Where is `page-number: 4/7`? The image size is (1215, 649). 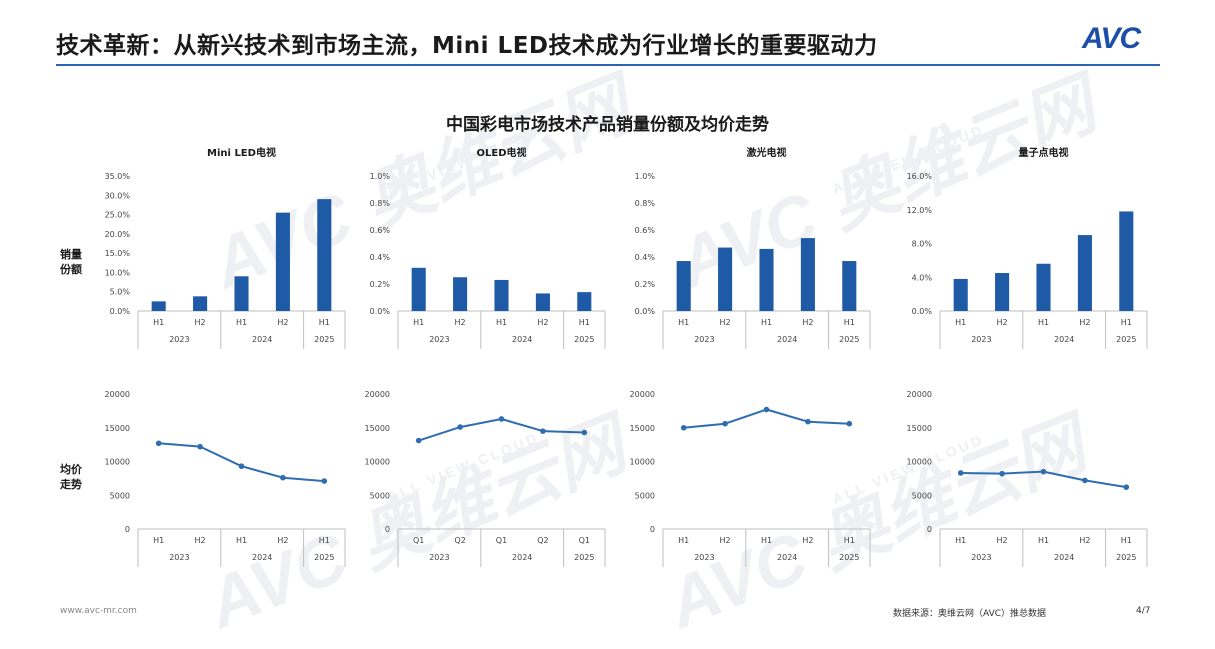 page-number: 4/7 is located at coordinates (1143, 611).